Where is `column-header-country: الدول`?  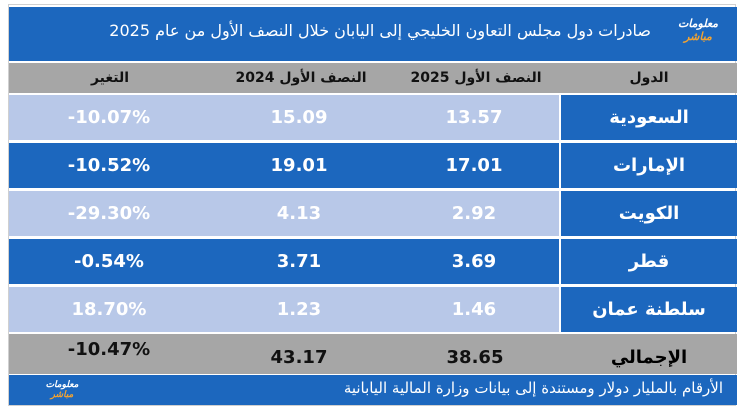
column-header-country: الدول is located at coordinates (649, 78).